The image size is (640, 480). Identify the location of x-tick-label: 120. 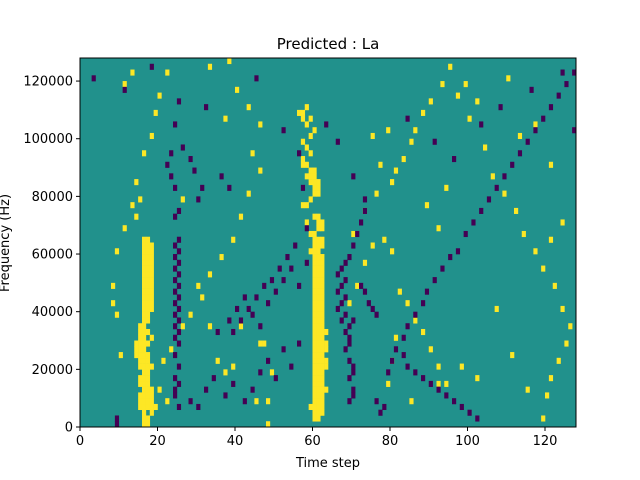
(545, 441).